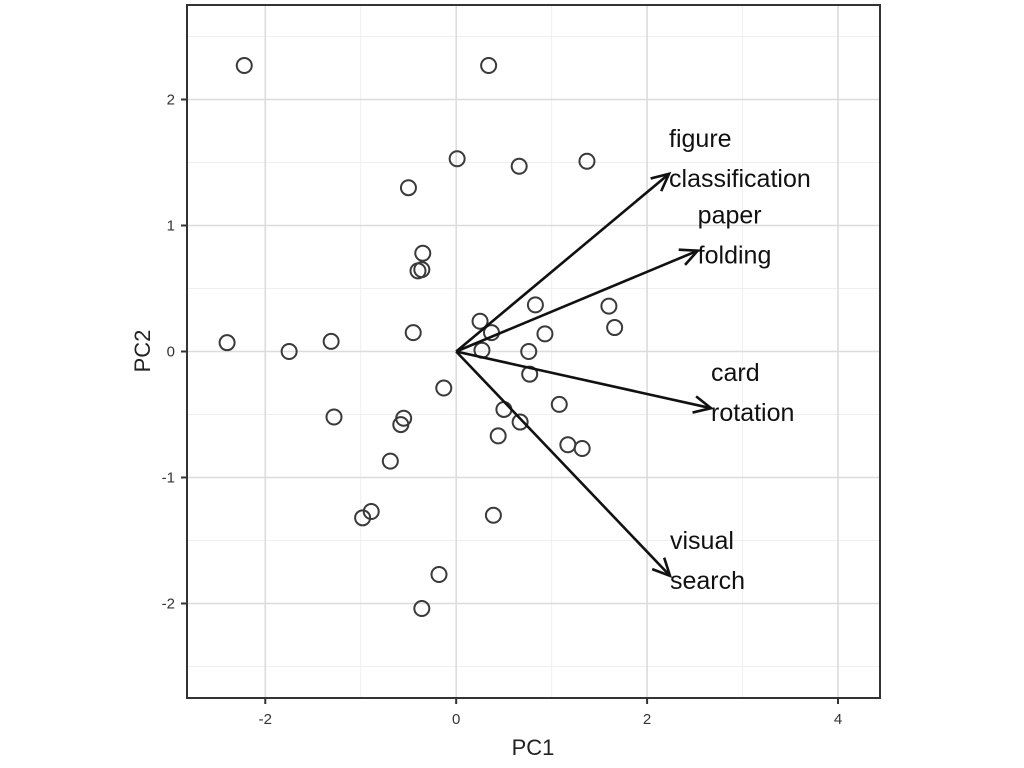 The width and height of the screenshot is (1024, 768). Describe the element at coordinates (735, 373) in the screenshot. I see `loading-arrow-label: card` at that location.